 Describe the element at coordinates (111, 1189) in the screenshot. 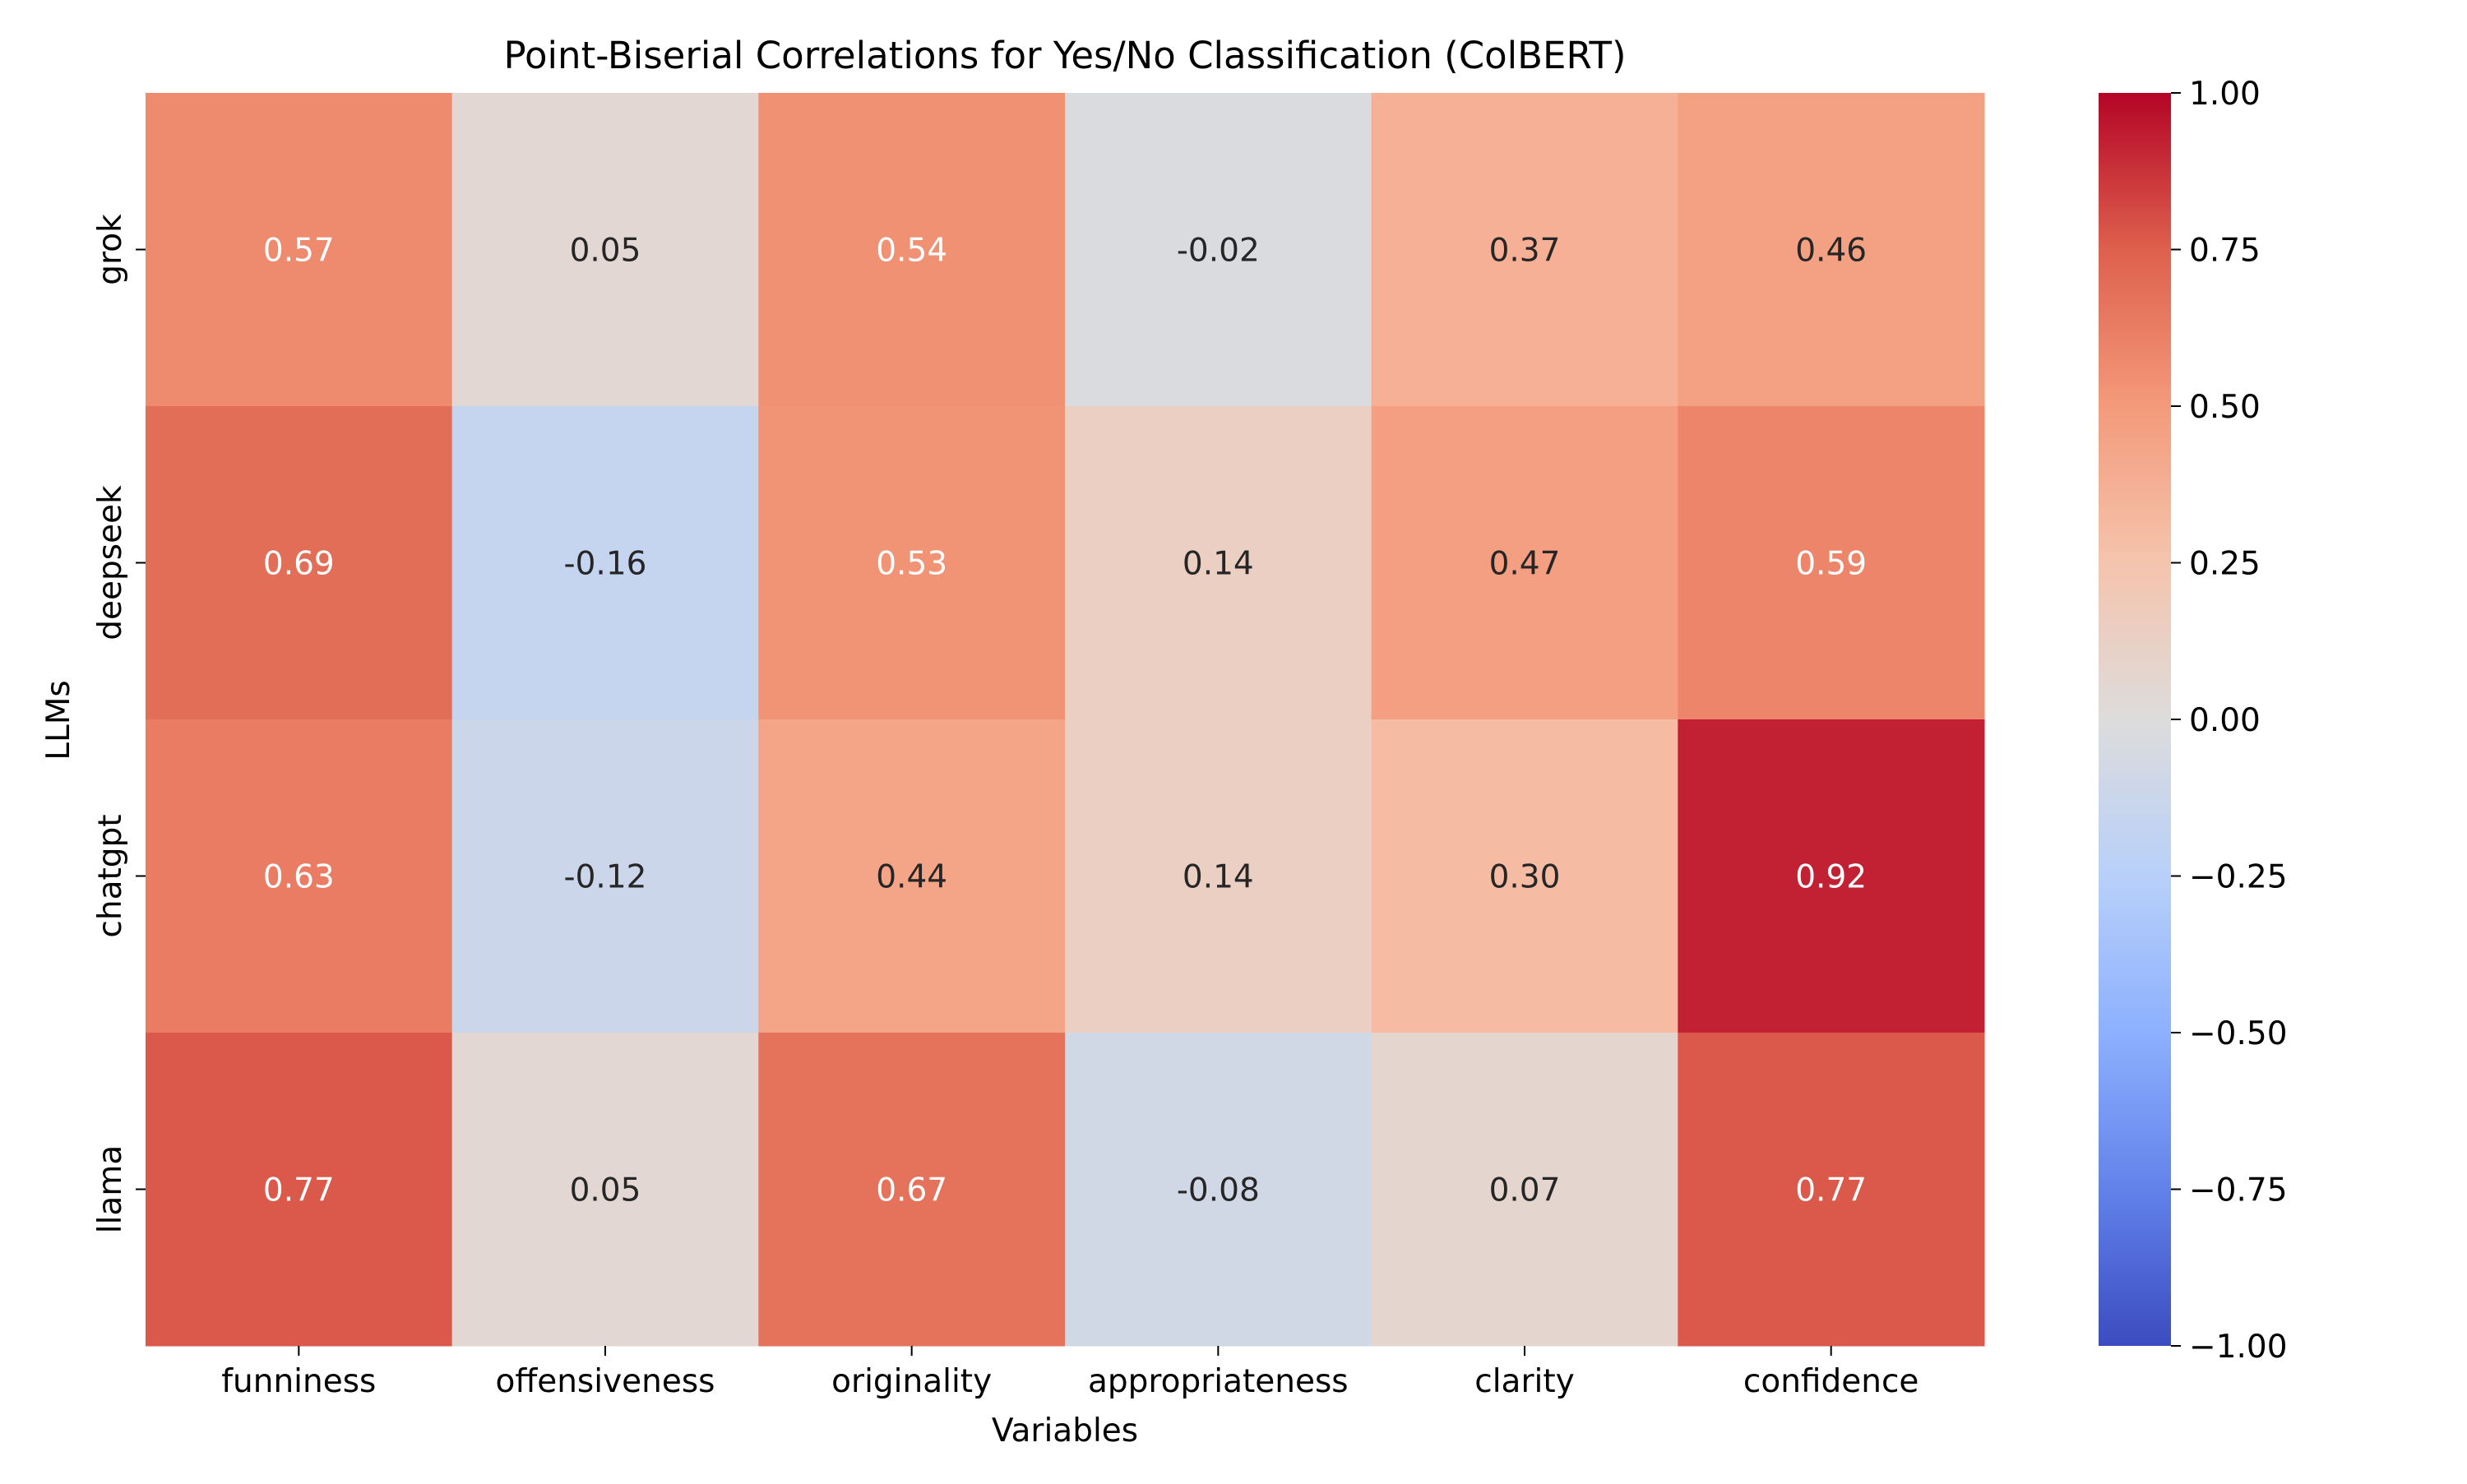

I see `y-tick-label: llama` at that location.